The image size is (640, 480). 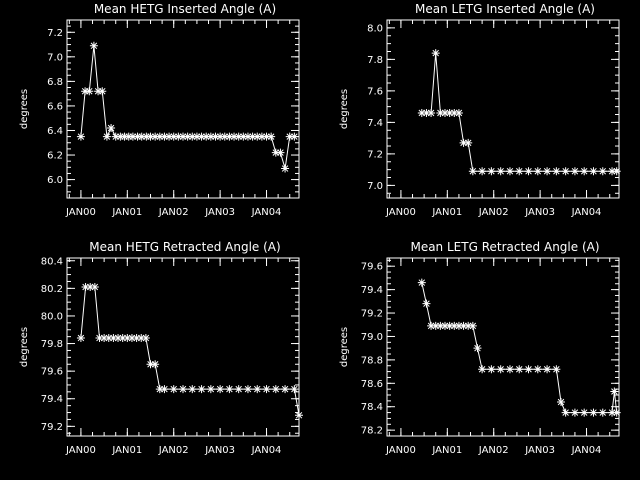 What do you see at coordinates (375, 60) in the screenshot?
I see `y-tick-label: 7.8` at bounding box center [375, 60].